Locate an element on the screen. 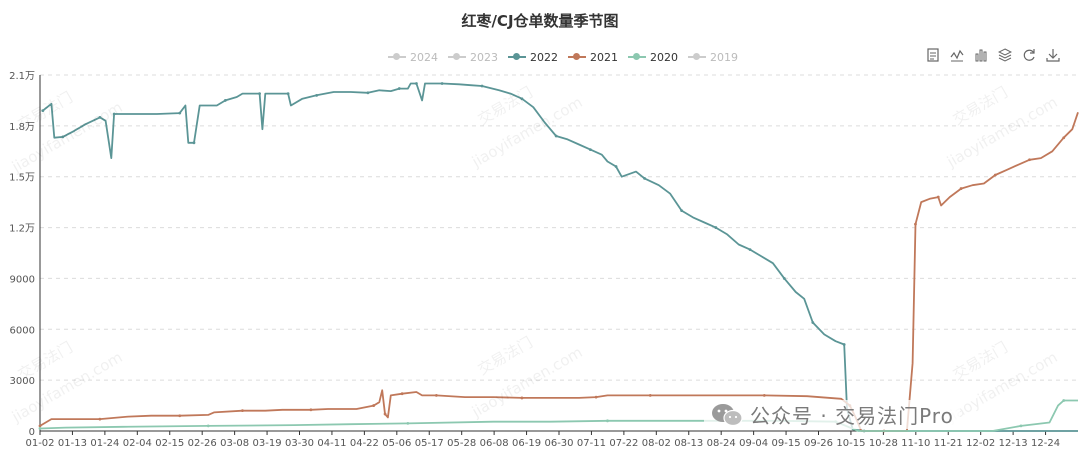  legend-label: 2023 is located at coordinates (484, 57).